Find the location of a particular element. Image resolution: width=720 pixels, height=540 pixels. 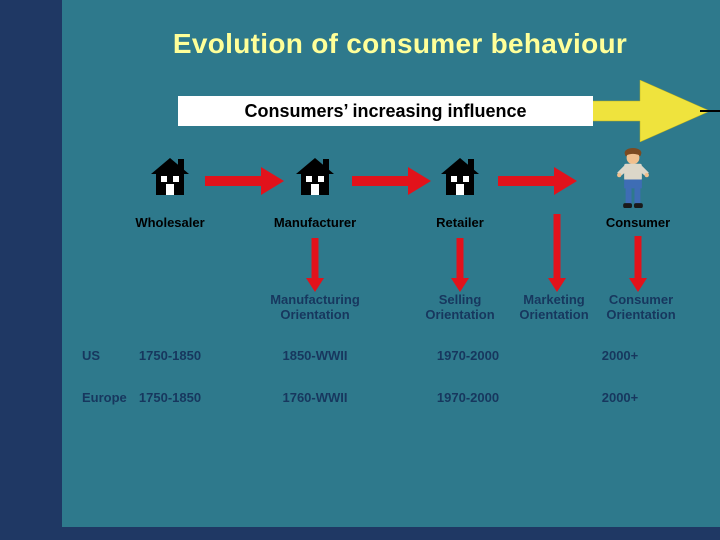

node-label-consumer: Consumer is located at coordinates (638, 222).